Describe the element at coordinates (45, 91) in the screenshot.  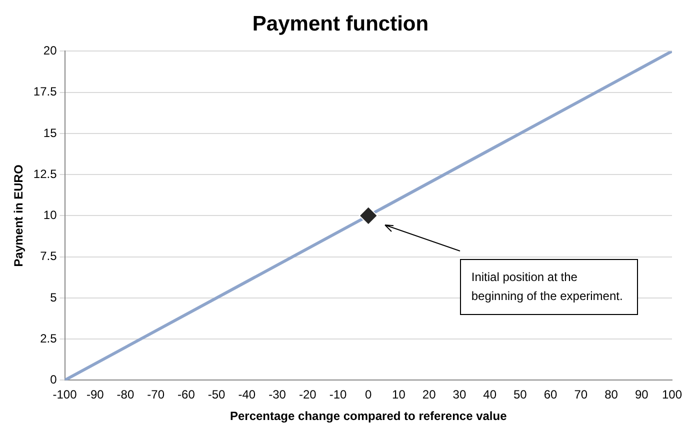
I see `y-tick-label: 17.5` at that location.